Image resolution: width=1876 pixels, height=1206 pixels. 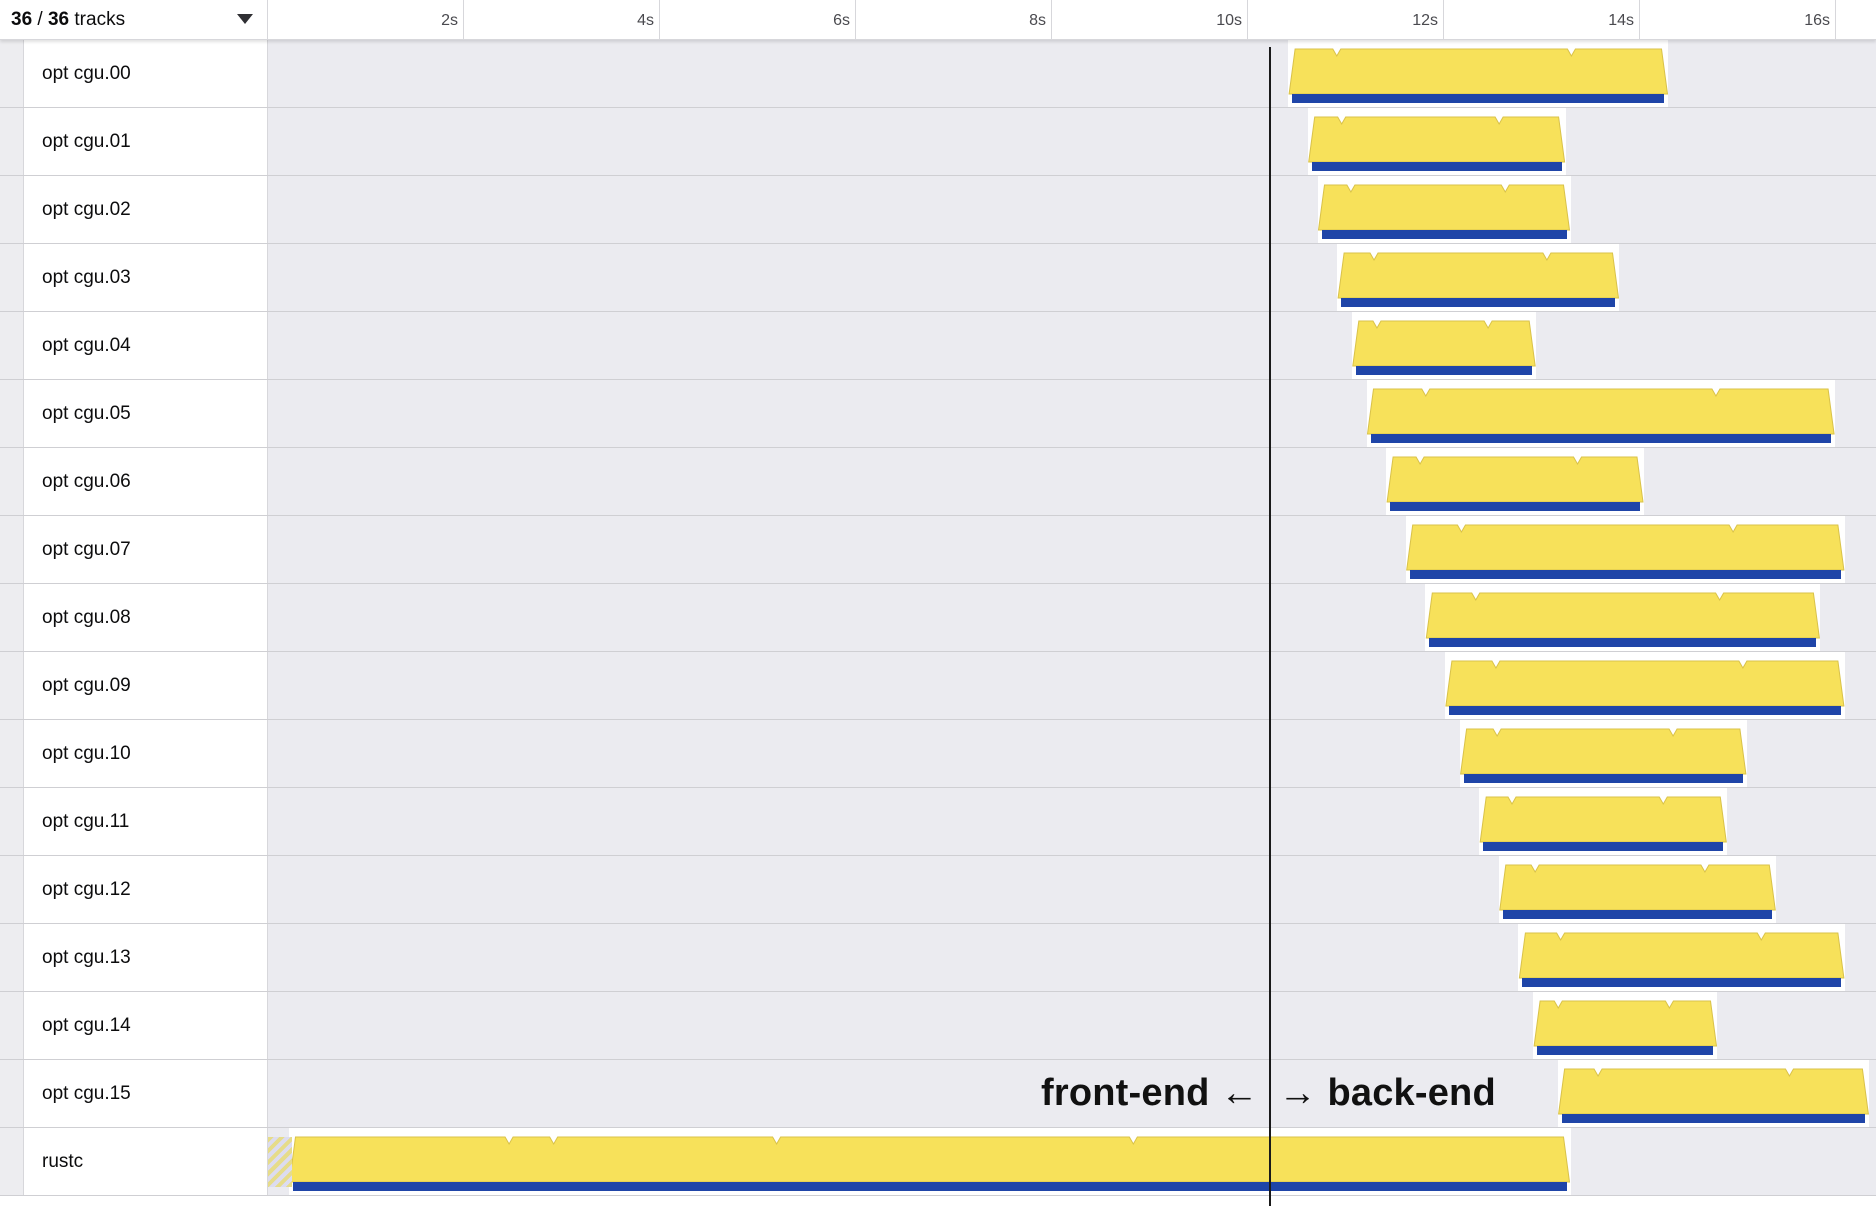 I want to click on track-count-dropdown: 36 / 36 tracks, so click(x=134, y=19).